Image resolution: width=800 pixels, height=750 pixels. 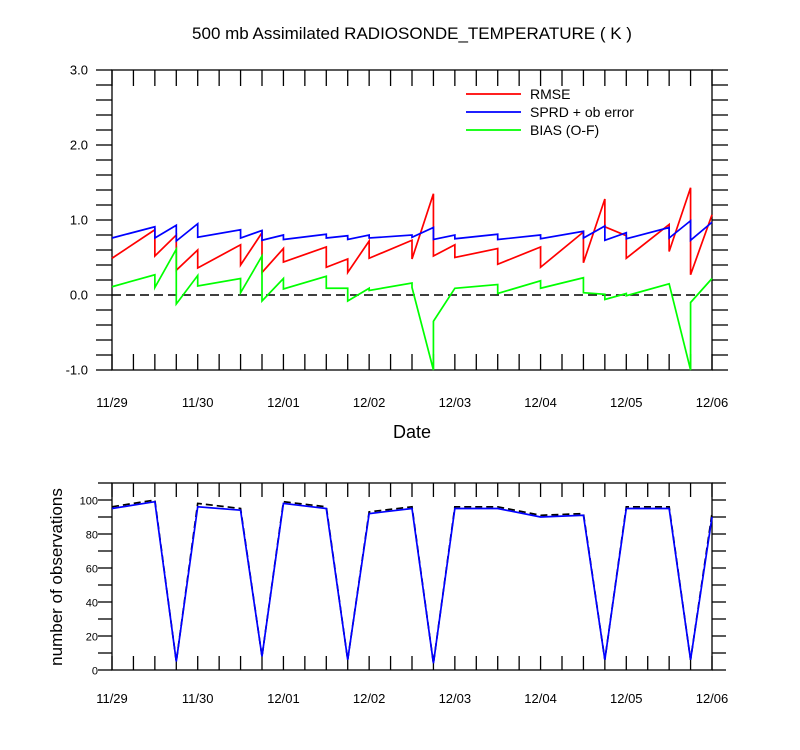 What do you see at coordinates (369, 402) in the screenshot?
I see `top-x-tick-label: 12/02` at bounding box center [369, 402].